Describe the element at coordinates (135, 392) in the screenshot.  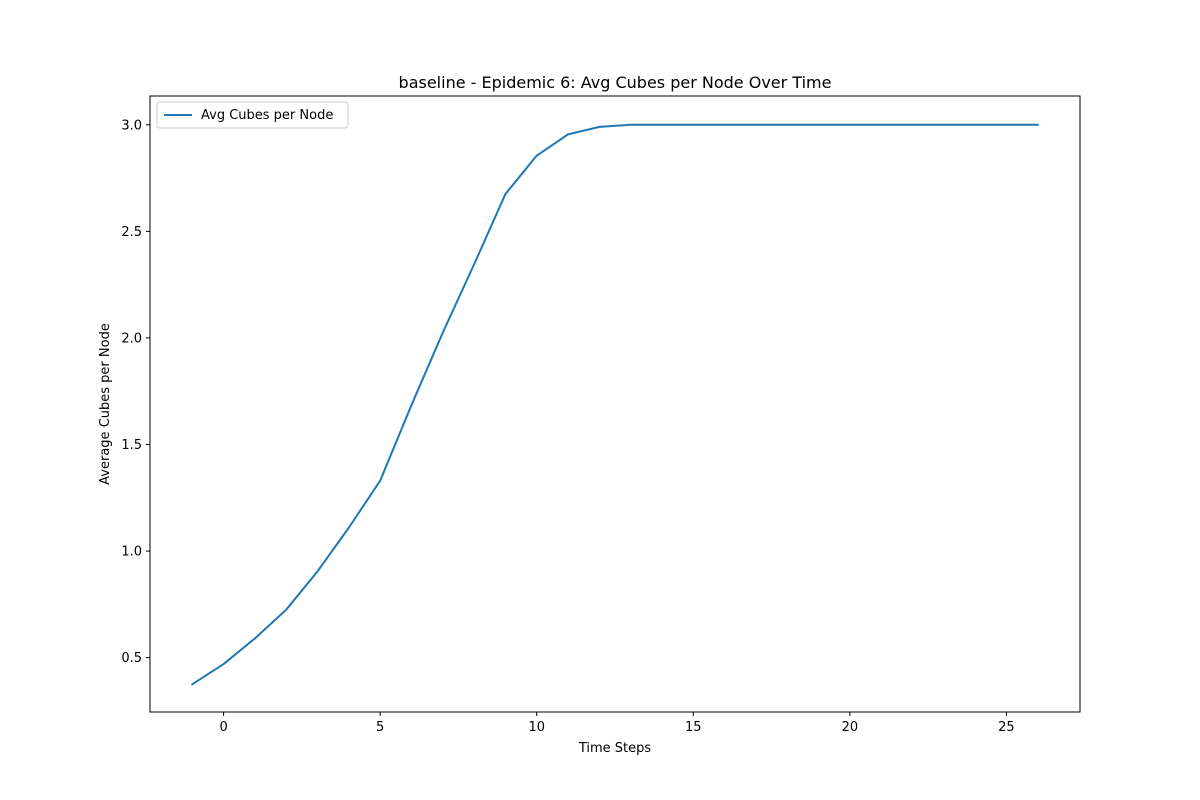
I see `y-axis: 0.5 1.0 1.5 2.0 2.5 3.0` at that location.